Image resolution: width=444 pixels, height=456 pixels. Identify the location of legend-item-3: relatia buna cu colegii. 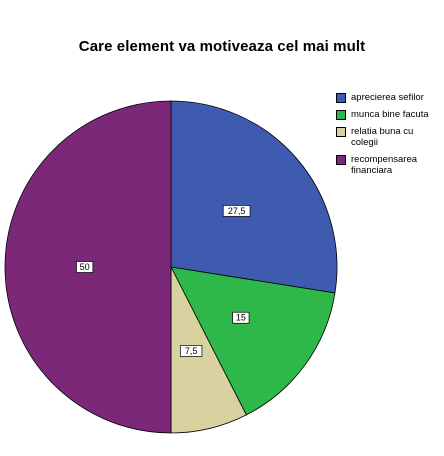
(389, 137).